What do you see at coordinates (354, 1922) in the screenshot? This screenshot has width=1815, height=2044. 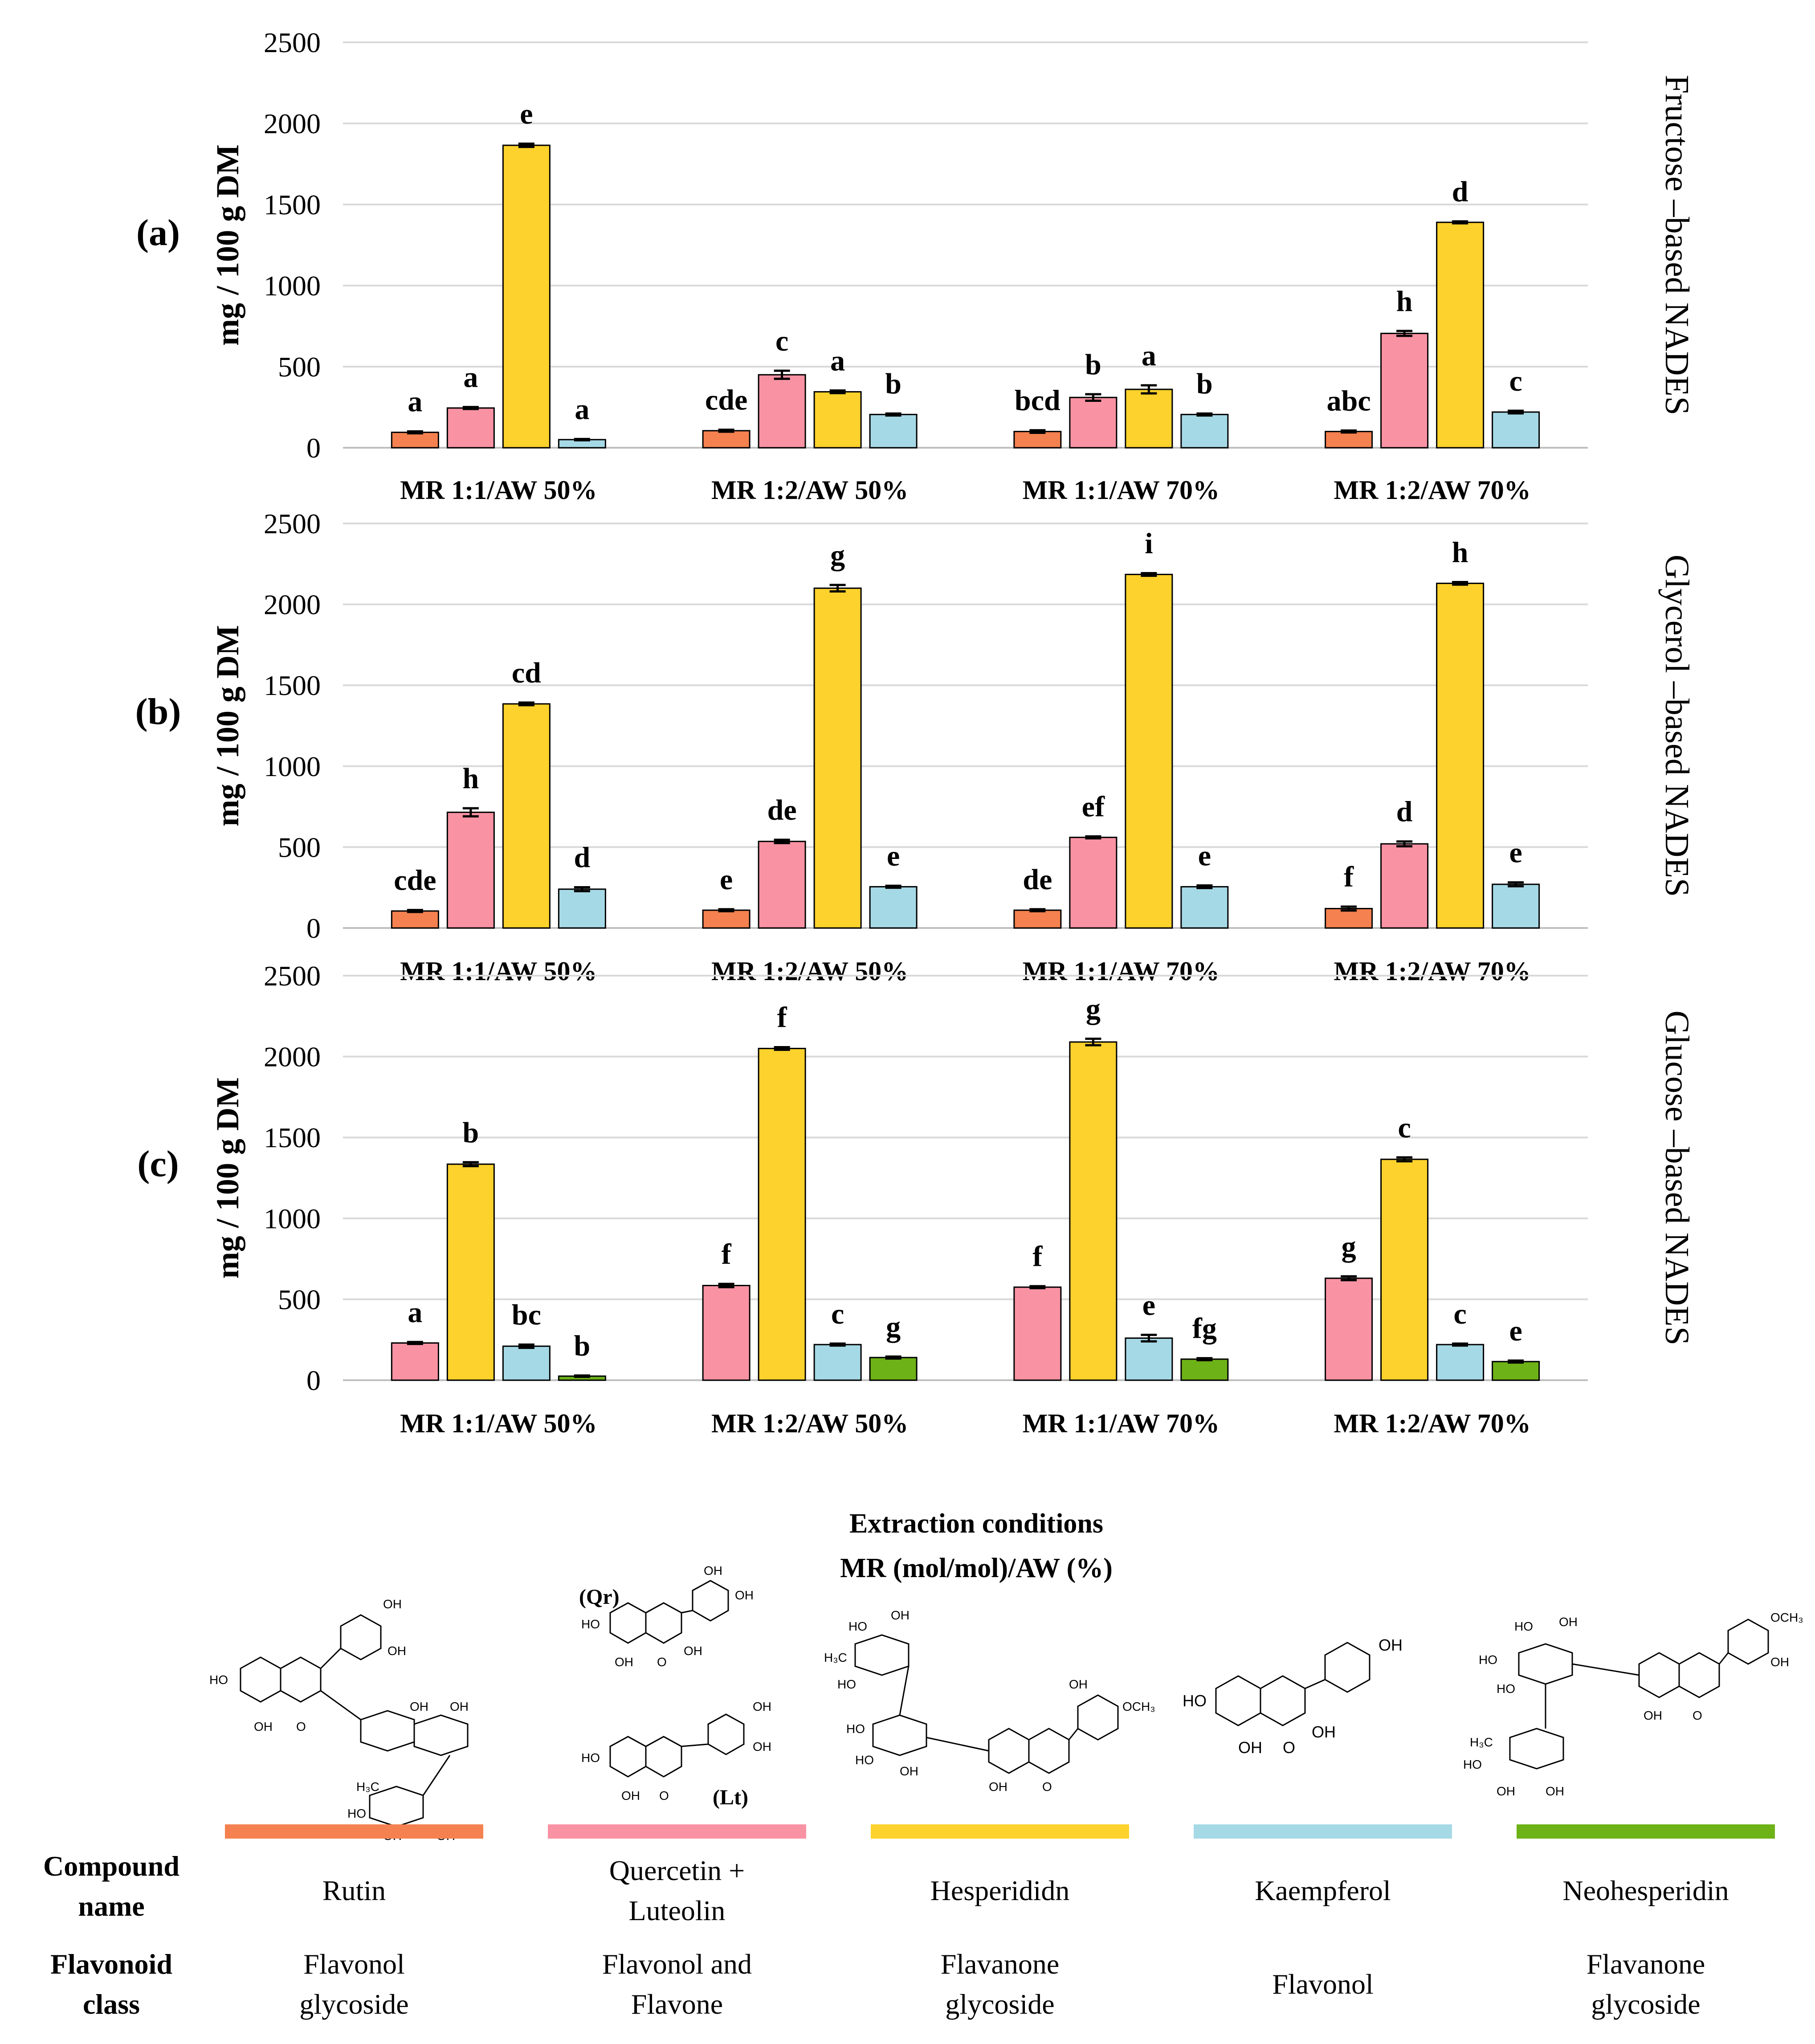 I see `legend-item-rutin: Rutin Flavonol glycoside` at bounding box center [354, 1922].